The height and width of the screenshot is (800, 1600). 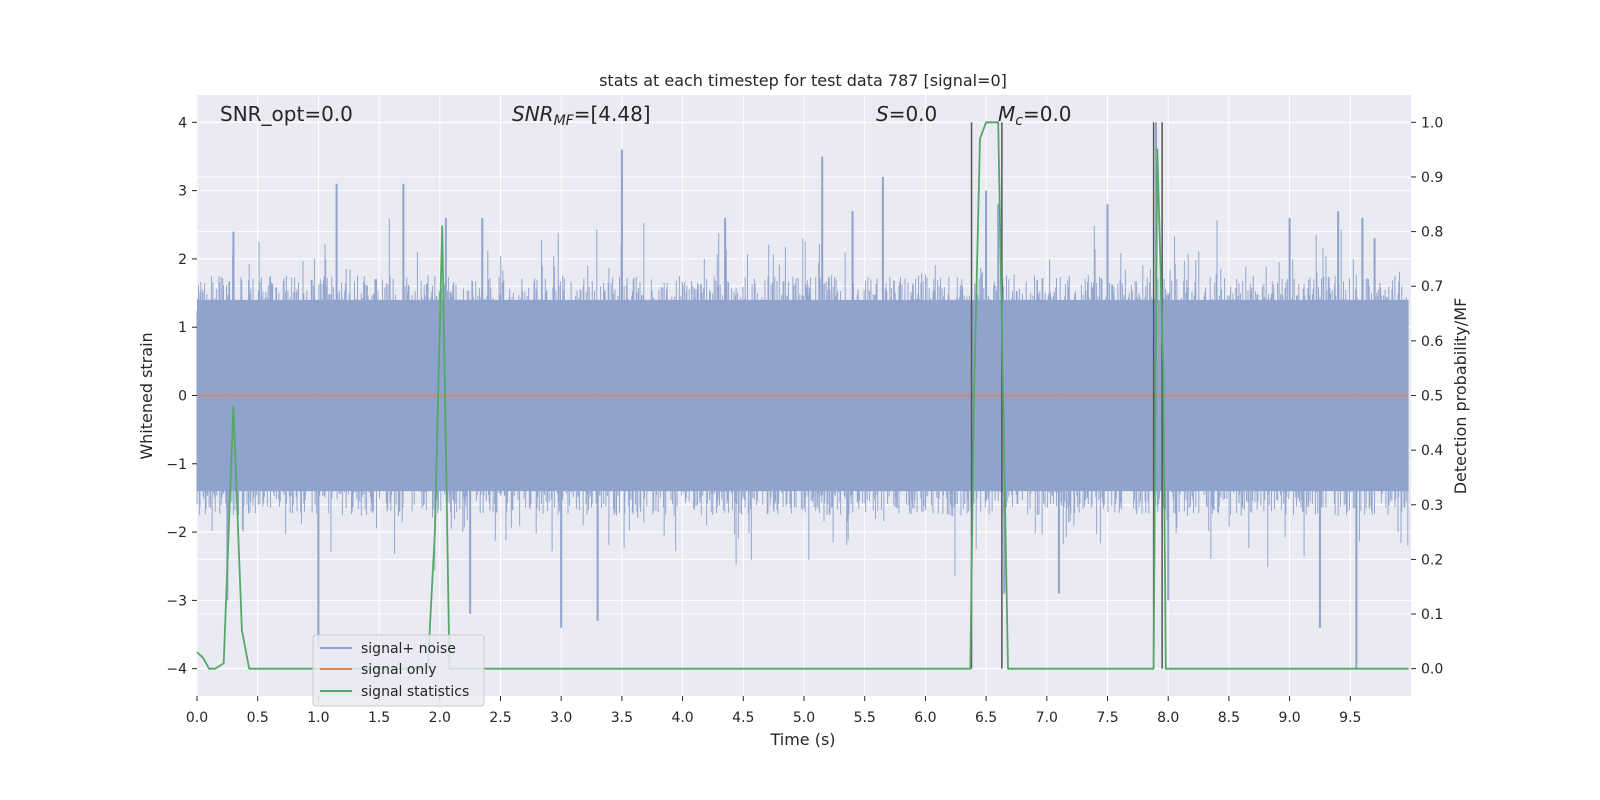 I want to click on annotation-s-symbol: S, so click(x=882, y=114).